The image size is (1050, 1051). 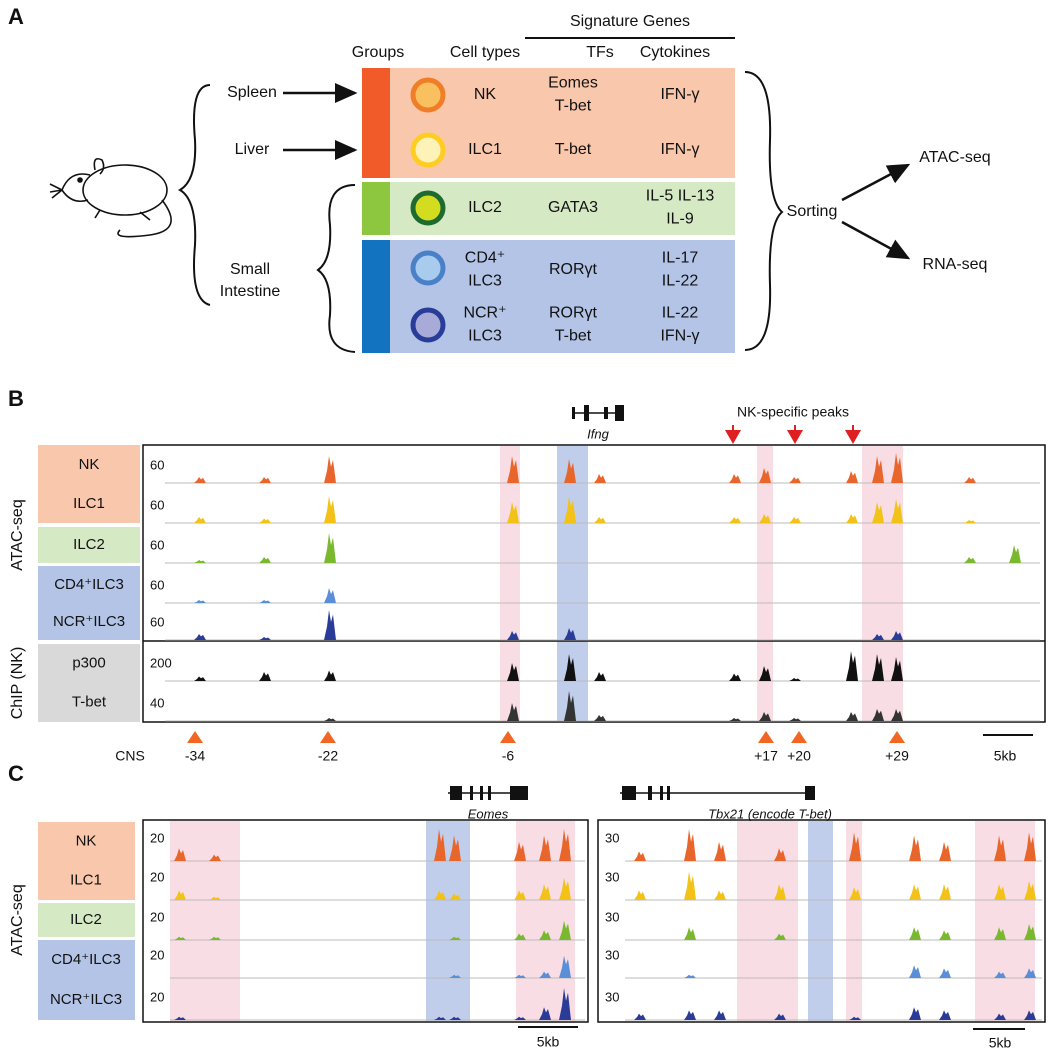 I want to click on cns-value: +29, so click(x=897, y=756).